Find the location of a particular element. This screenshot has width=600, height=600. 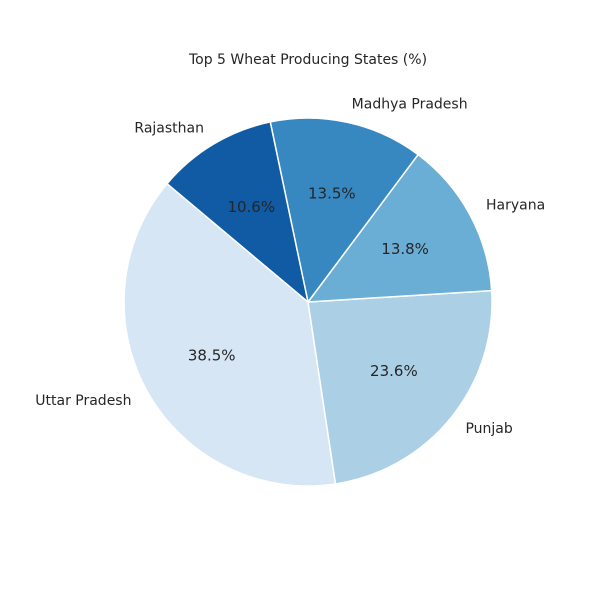

pct-label-madhya-pradesh: 13.5% is located at coordinates (332, 194).